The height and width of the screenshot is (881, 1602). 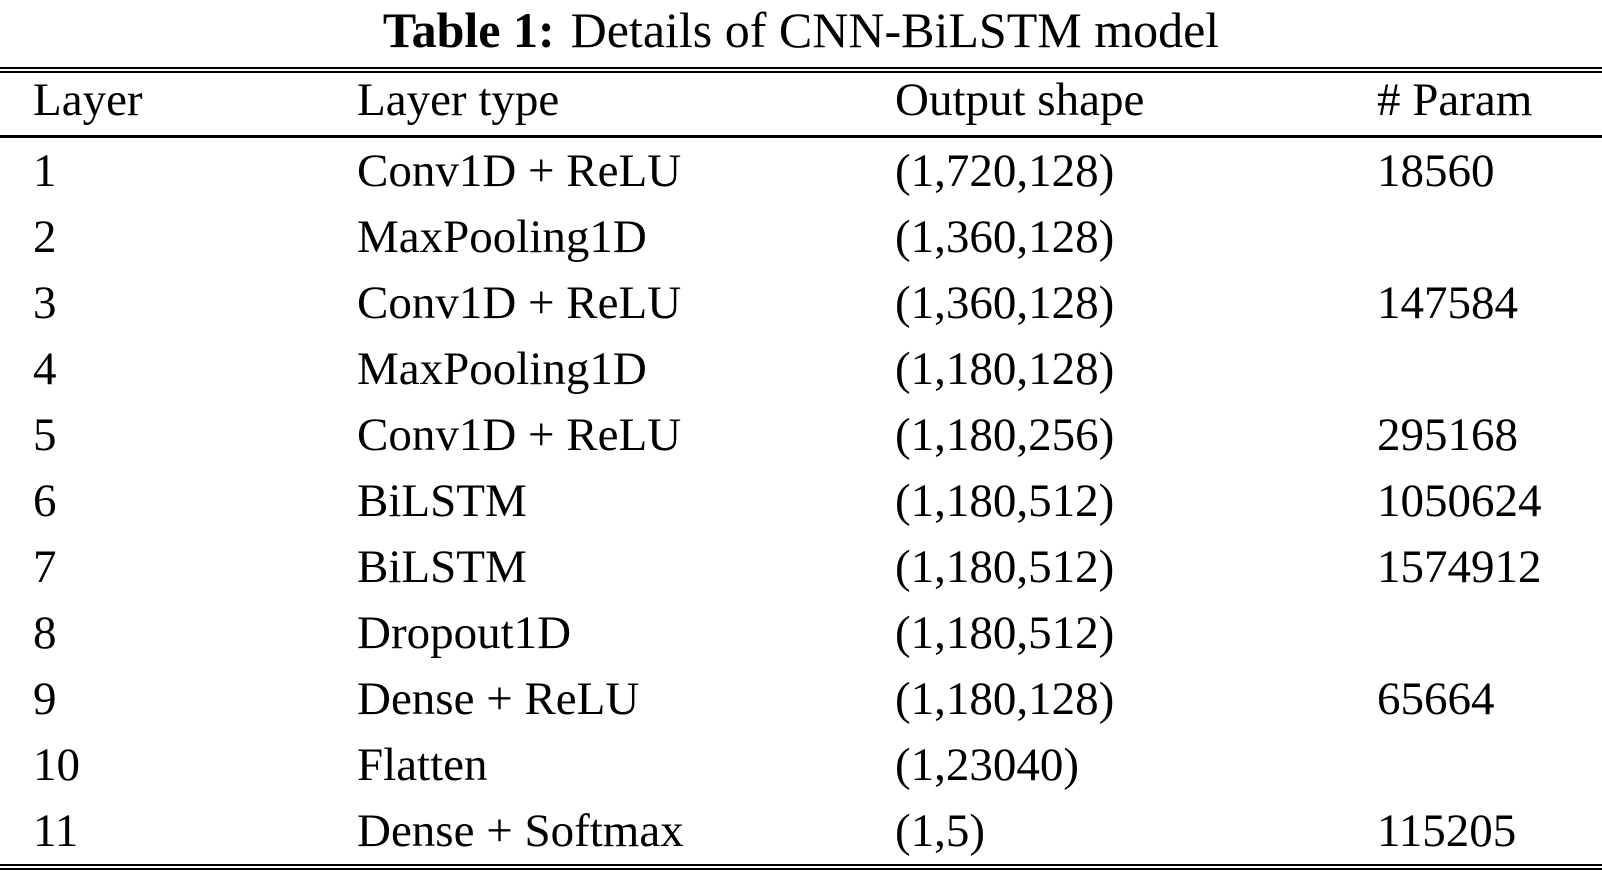 What do you see at coordinates (1436, 699) in the screenshot?
I see `cell-param: 65664` at bounding box center [1436, 699].